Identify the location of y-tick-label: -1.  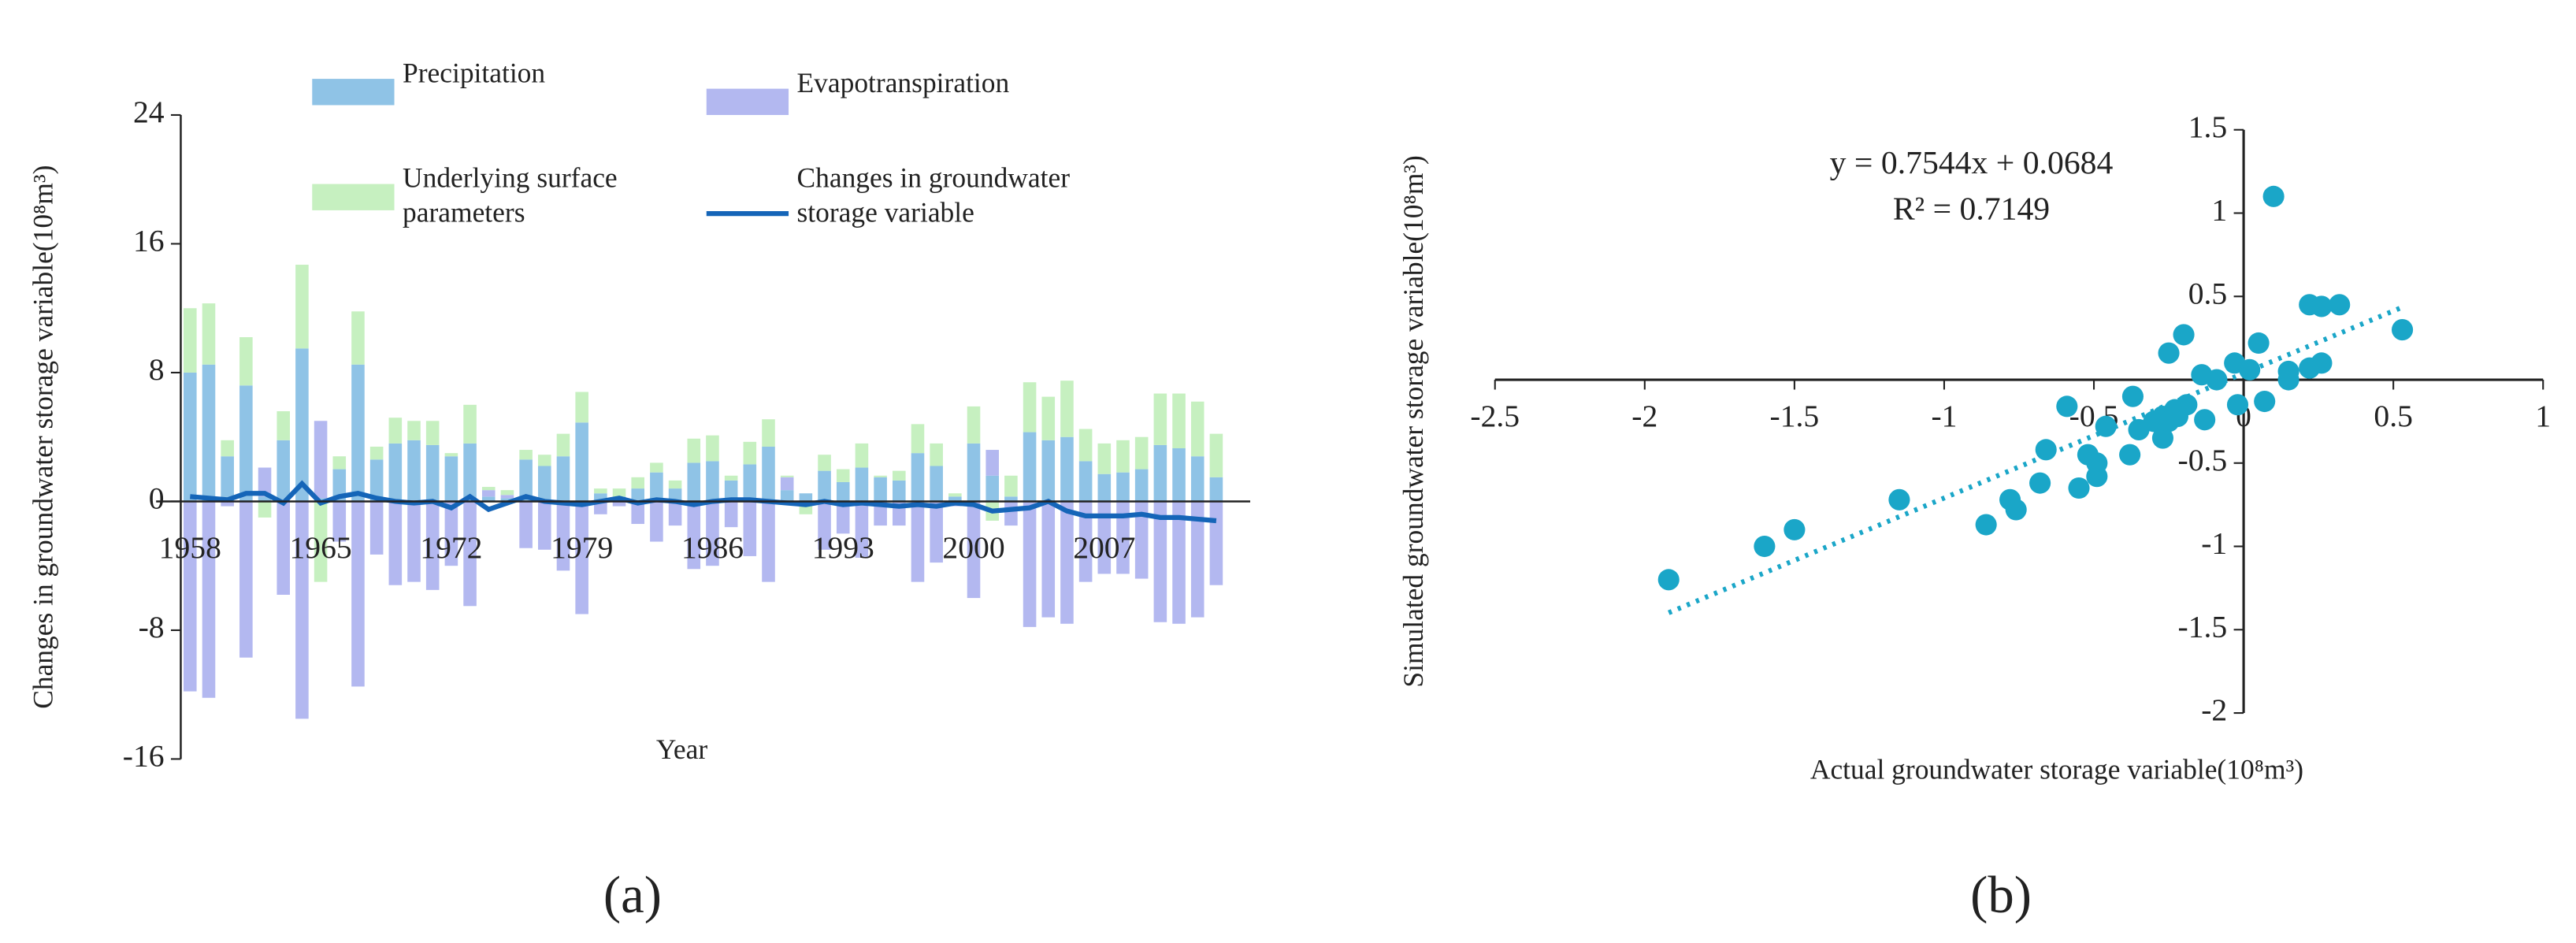
(2214, 543).